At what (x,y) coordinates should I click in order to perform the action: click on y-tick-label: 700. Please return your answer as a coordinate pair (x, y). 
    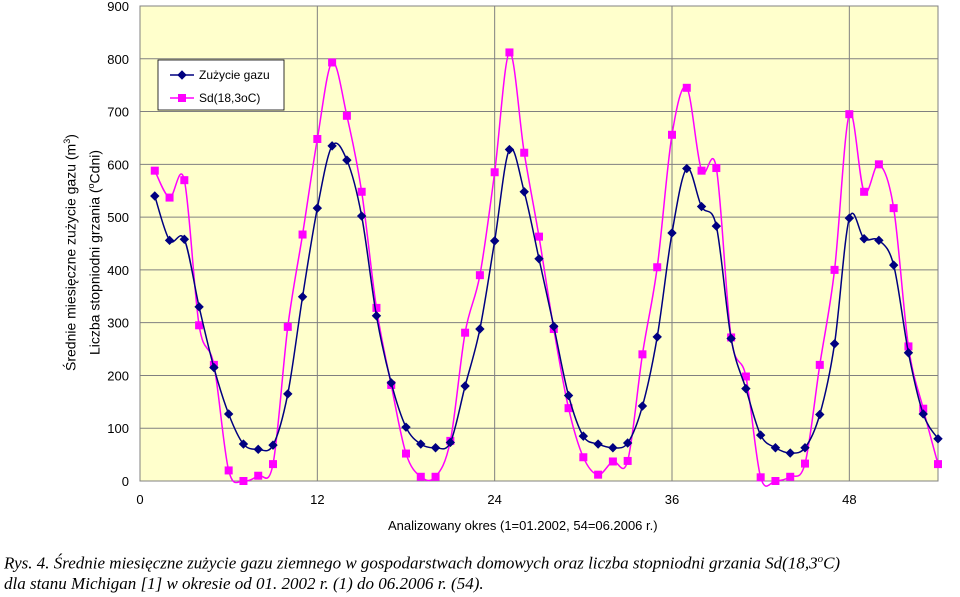
    Looking at the image, I should click on (118, 112).